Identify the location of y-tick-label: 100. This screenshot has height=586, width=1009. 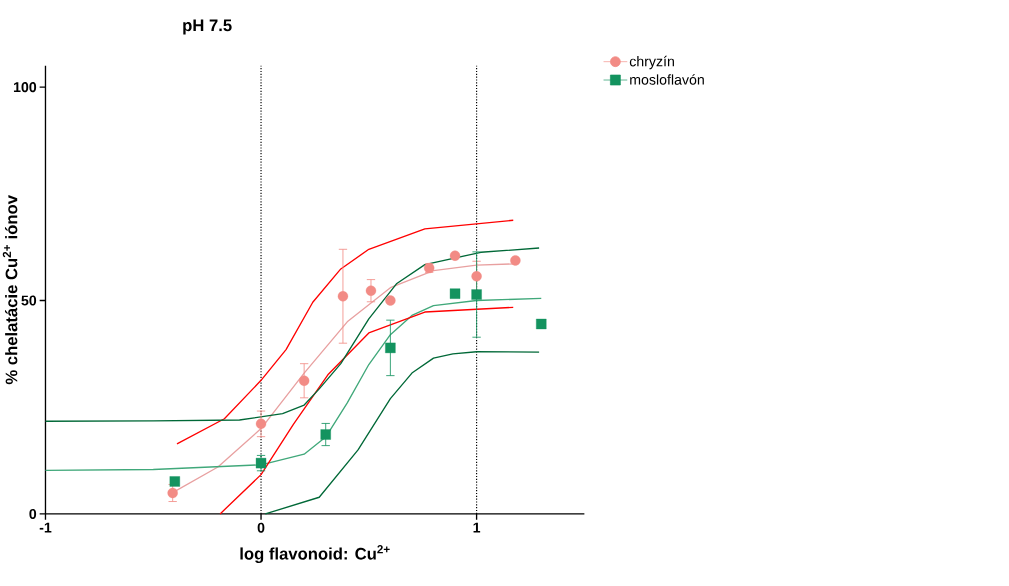
(25, 87).